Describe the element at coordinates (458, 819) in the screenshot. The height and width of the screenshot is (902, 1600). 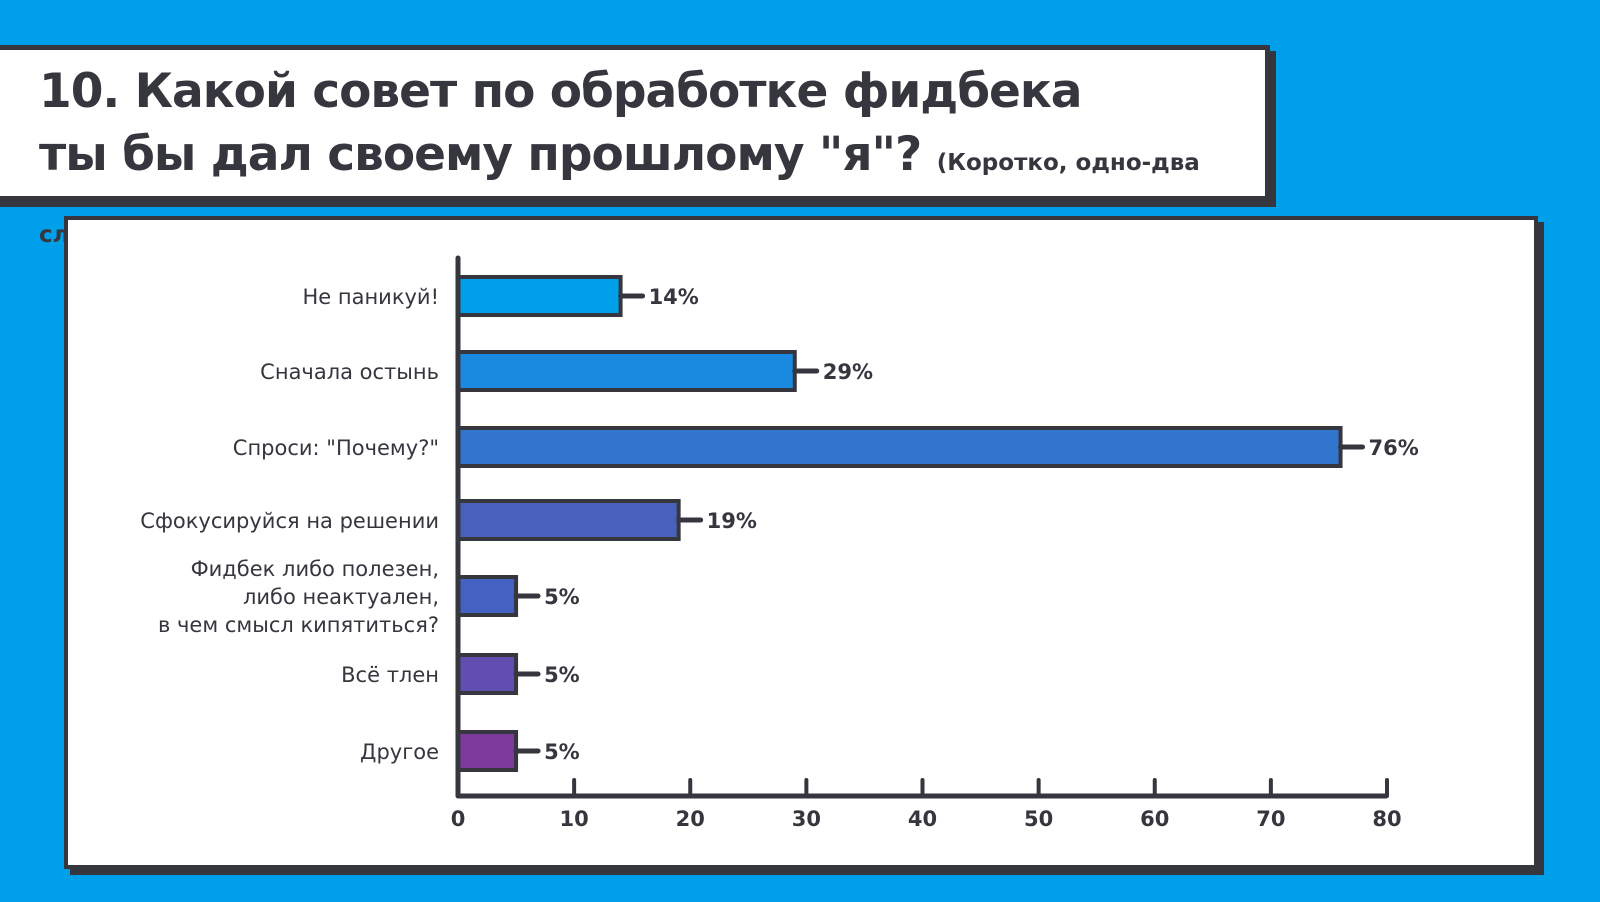
I see `x-tick-label: 0` at that location.